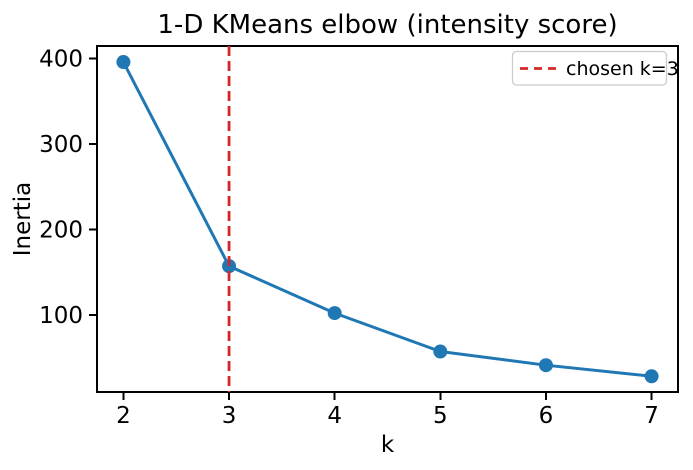 Image resolution: width=693 pixels, height=470 pixels. I want to click on y-tick-label: 100, so click(61, 316).